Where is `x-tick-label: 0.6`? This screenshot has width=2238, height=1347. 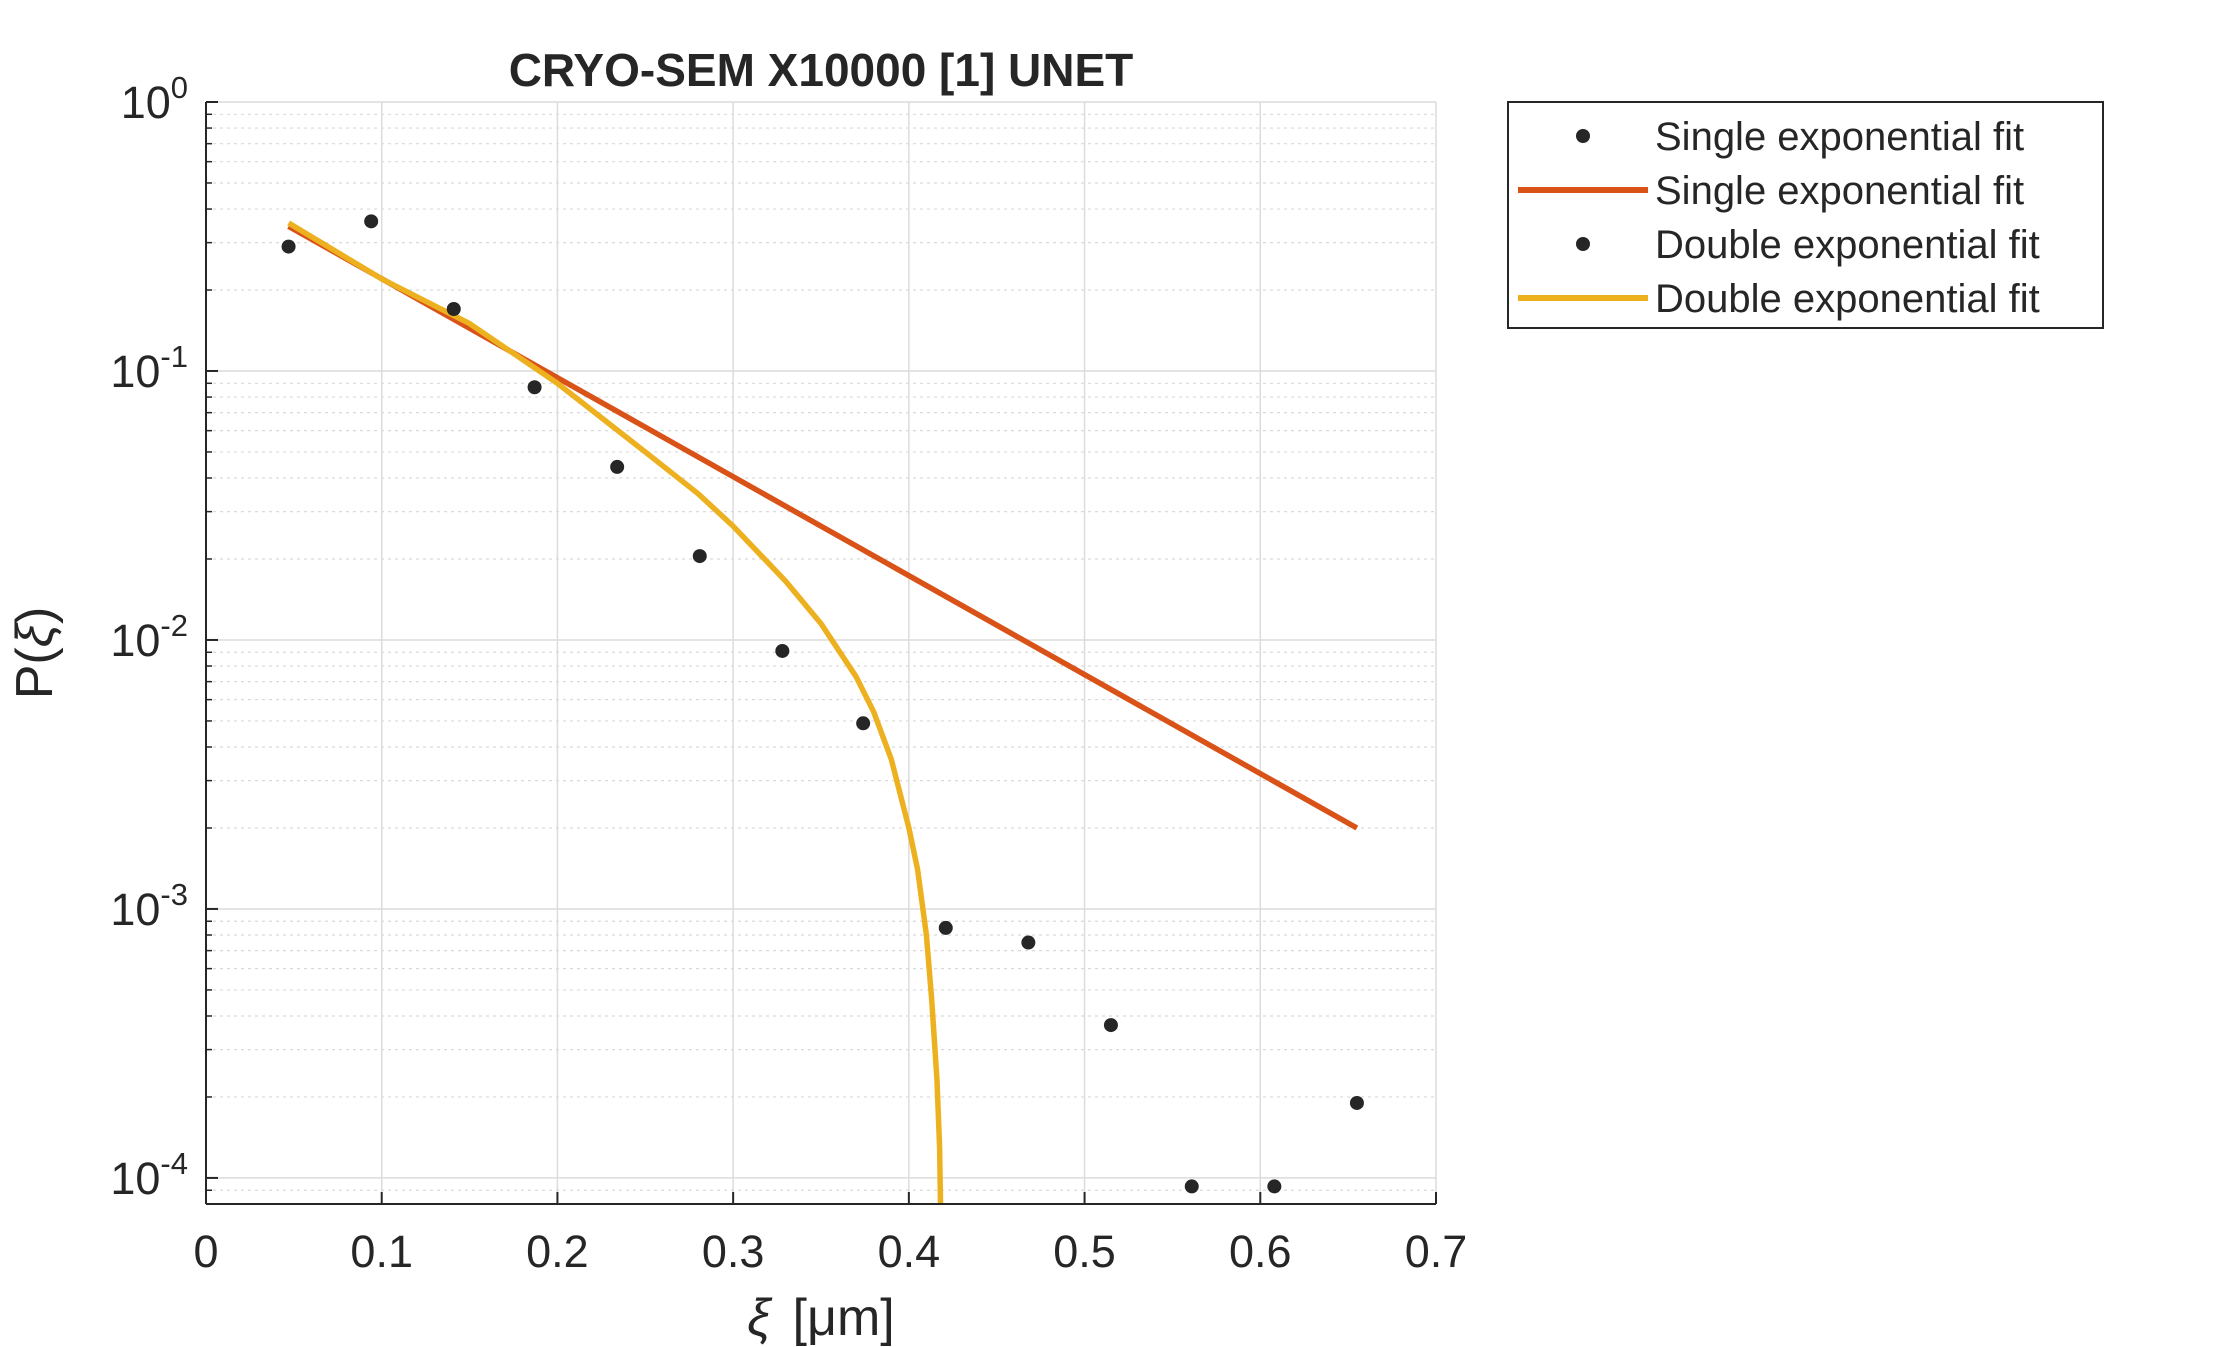
x-tick-label: 0.6 is located at coordinates (1260, 1251).